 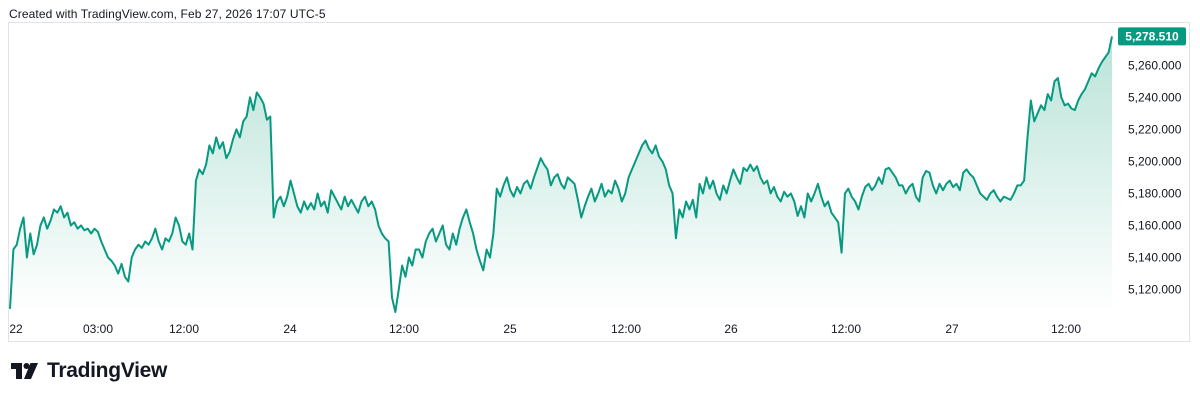 I want to click on tradingview-logo: TradingView, so click(x=89, y=371).